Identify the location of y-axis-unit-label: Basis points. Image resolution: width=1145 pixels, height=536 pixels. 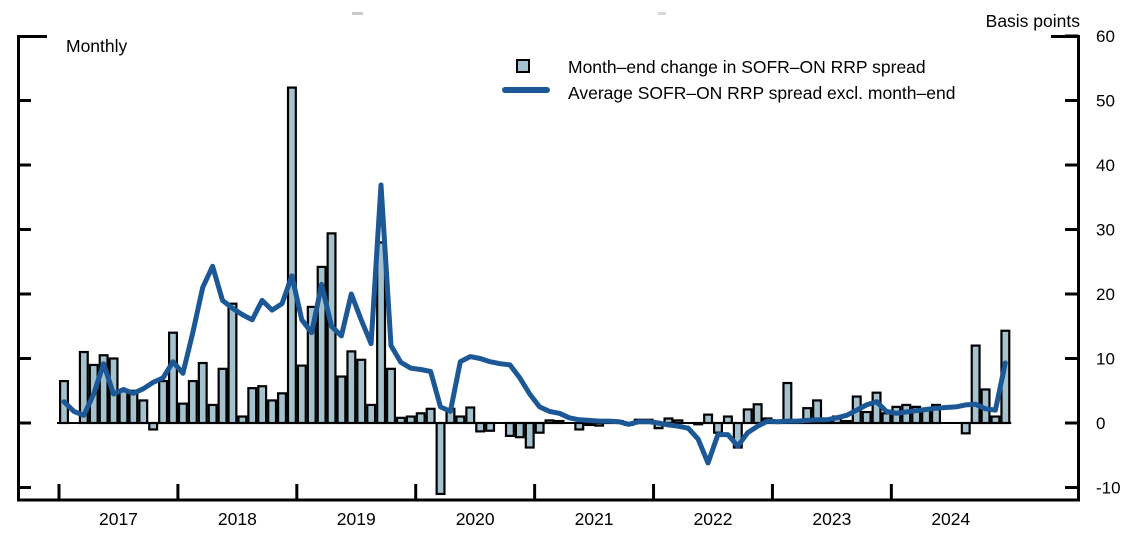
(1032, 21).